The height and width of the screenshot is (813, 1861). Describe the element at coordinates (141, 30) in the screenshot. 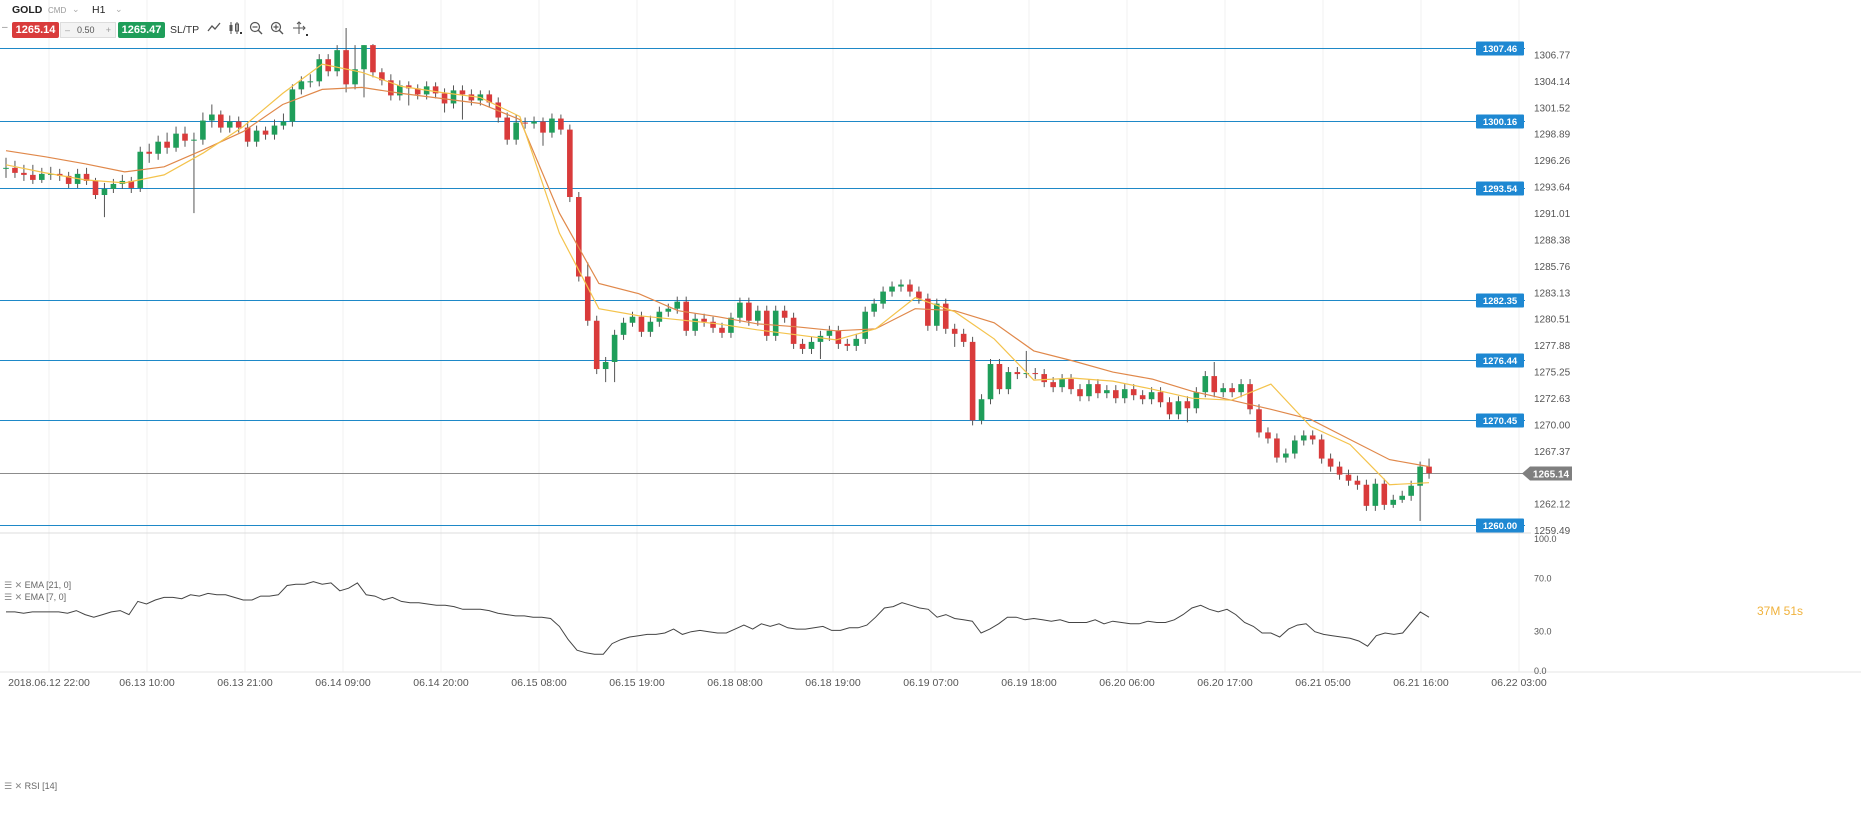

I see `buy-button: 1265.47` at that location.